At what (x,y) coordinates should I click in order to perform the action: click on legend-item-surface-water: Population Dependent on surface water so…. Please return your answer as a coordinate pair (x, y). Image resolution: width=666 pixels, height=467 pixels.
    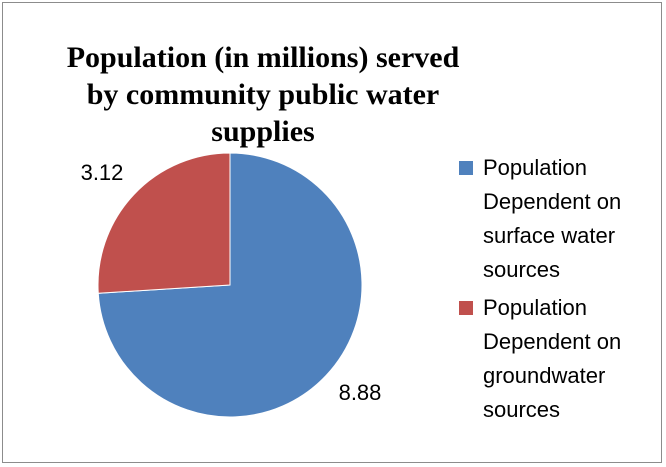
    Looking at the image, I should click on (559, 219).